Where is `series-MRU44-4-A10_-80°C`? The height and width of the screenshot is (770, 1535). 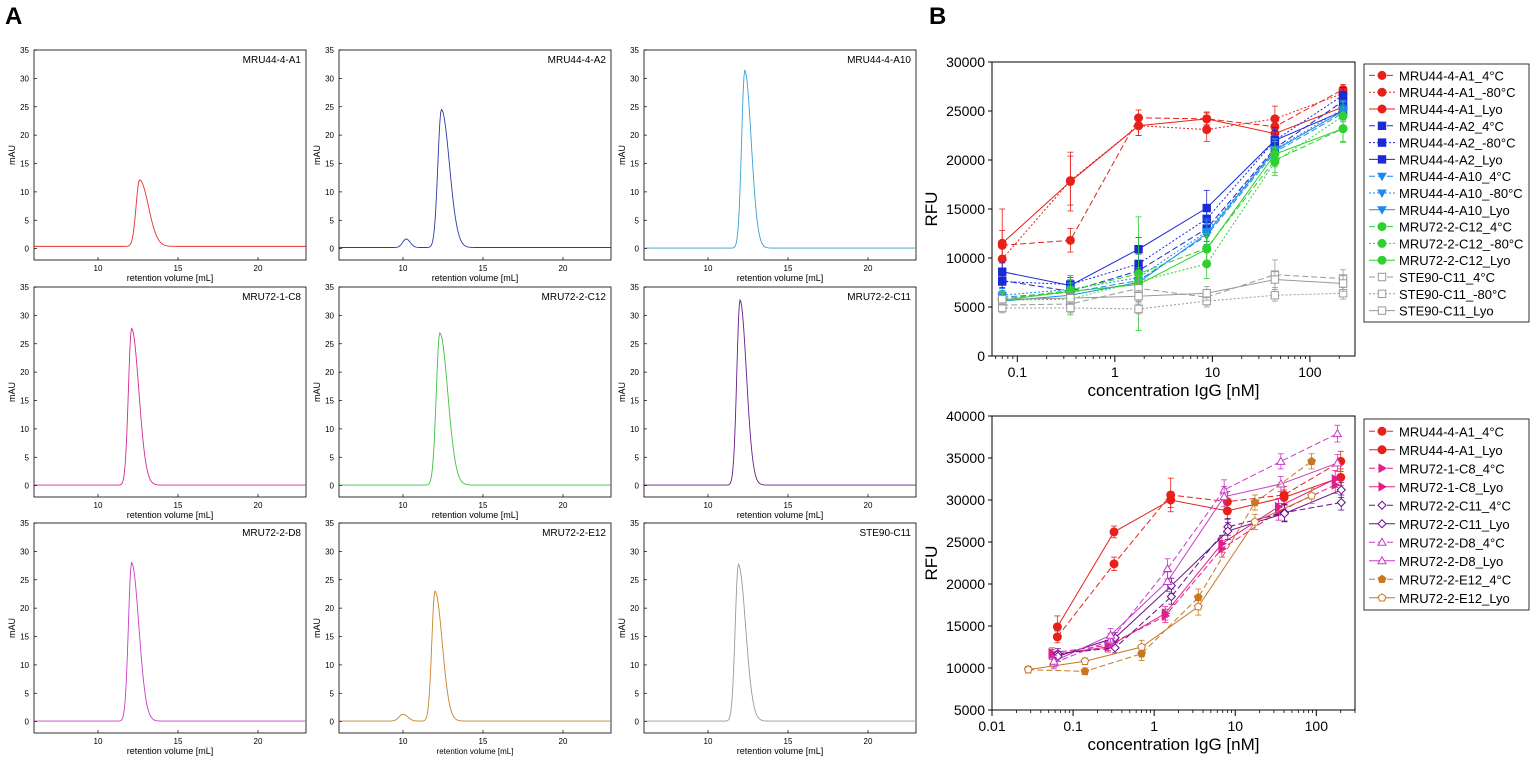 series-MRU44-4-A10_-80°C is located at coordinates (1172, 201).